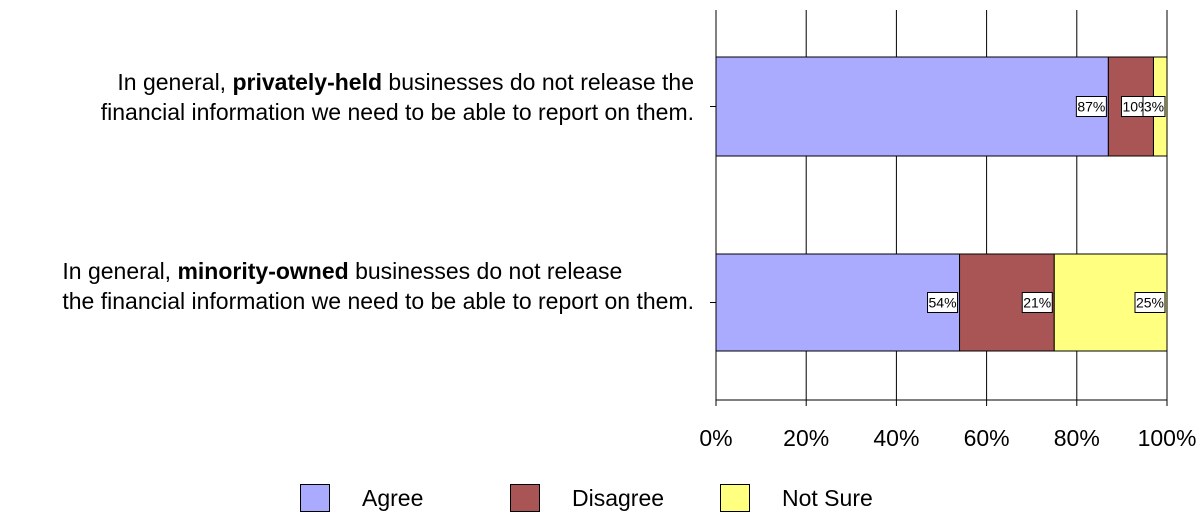  I want to click on legend-swatch-disagree, so click(525, 498).